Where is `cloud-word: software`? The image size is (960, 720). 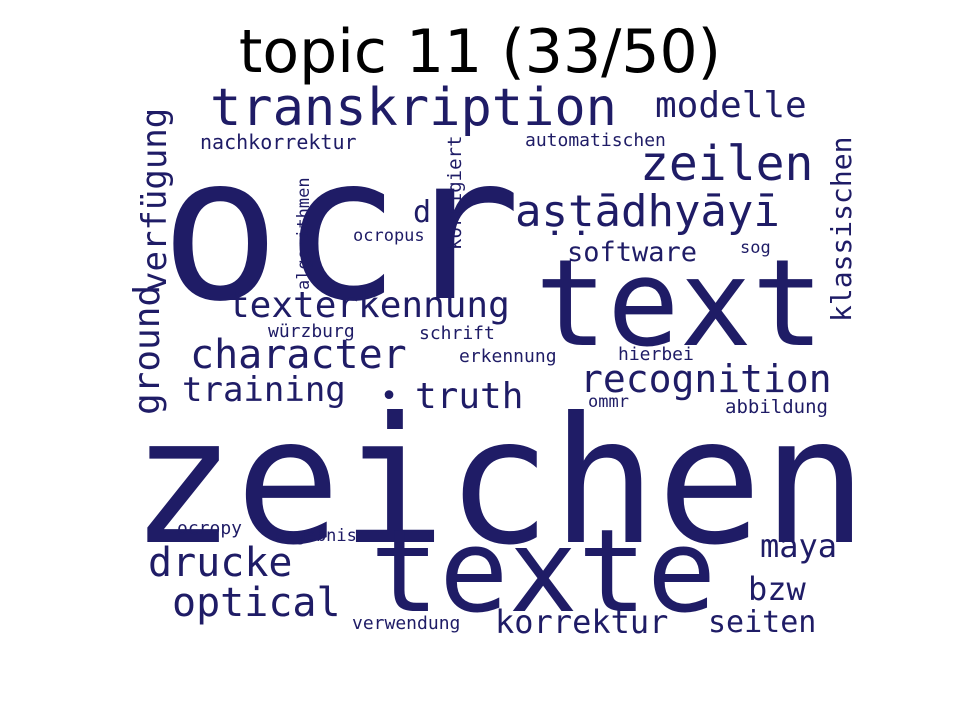 cloud-word: software is located at coordinates (632, 252).